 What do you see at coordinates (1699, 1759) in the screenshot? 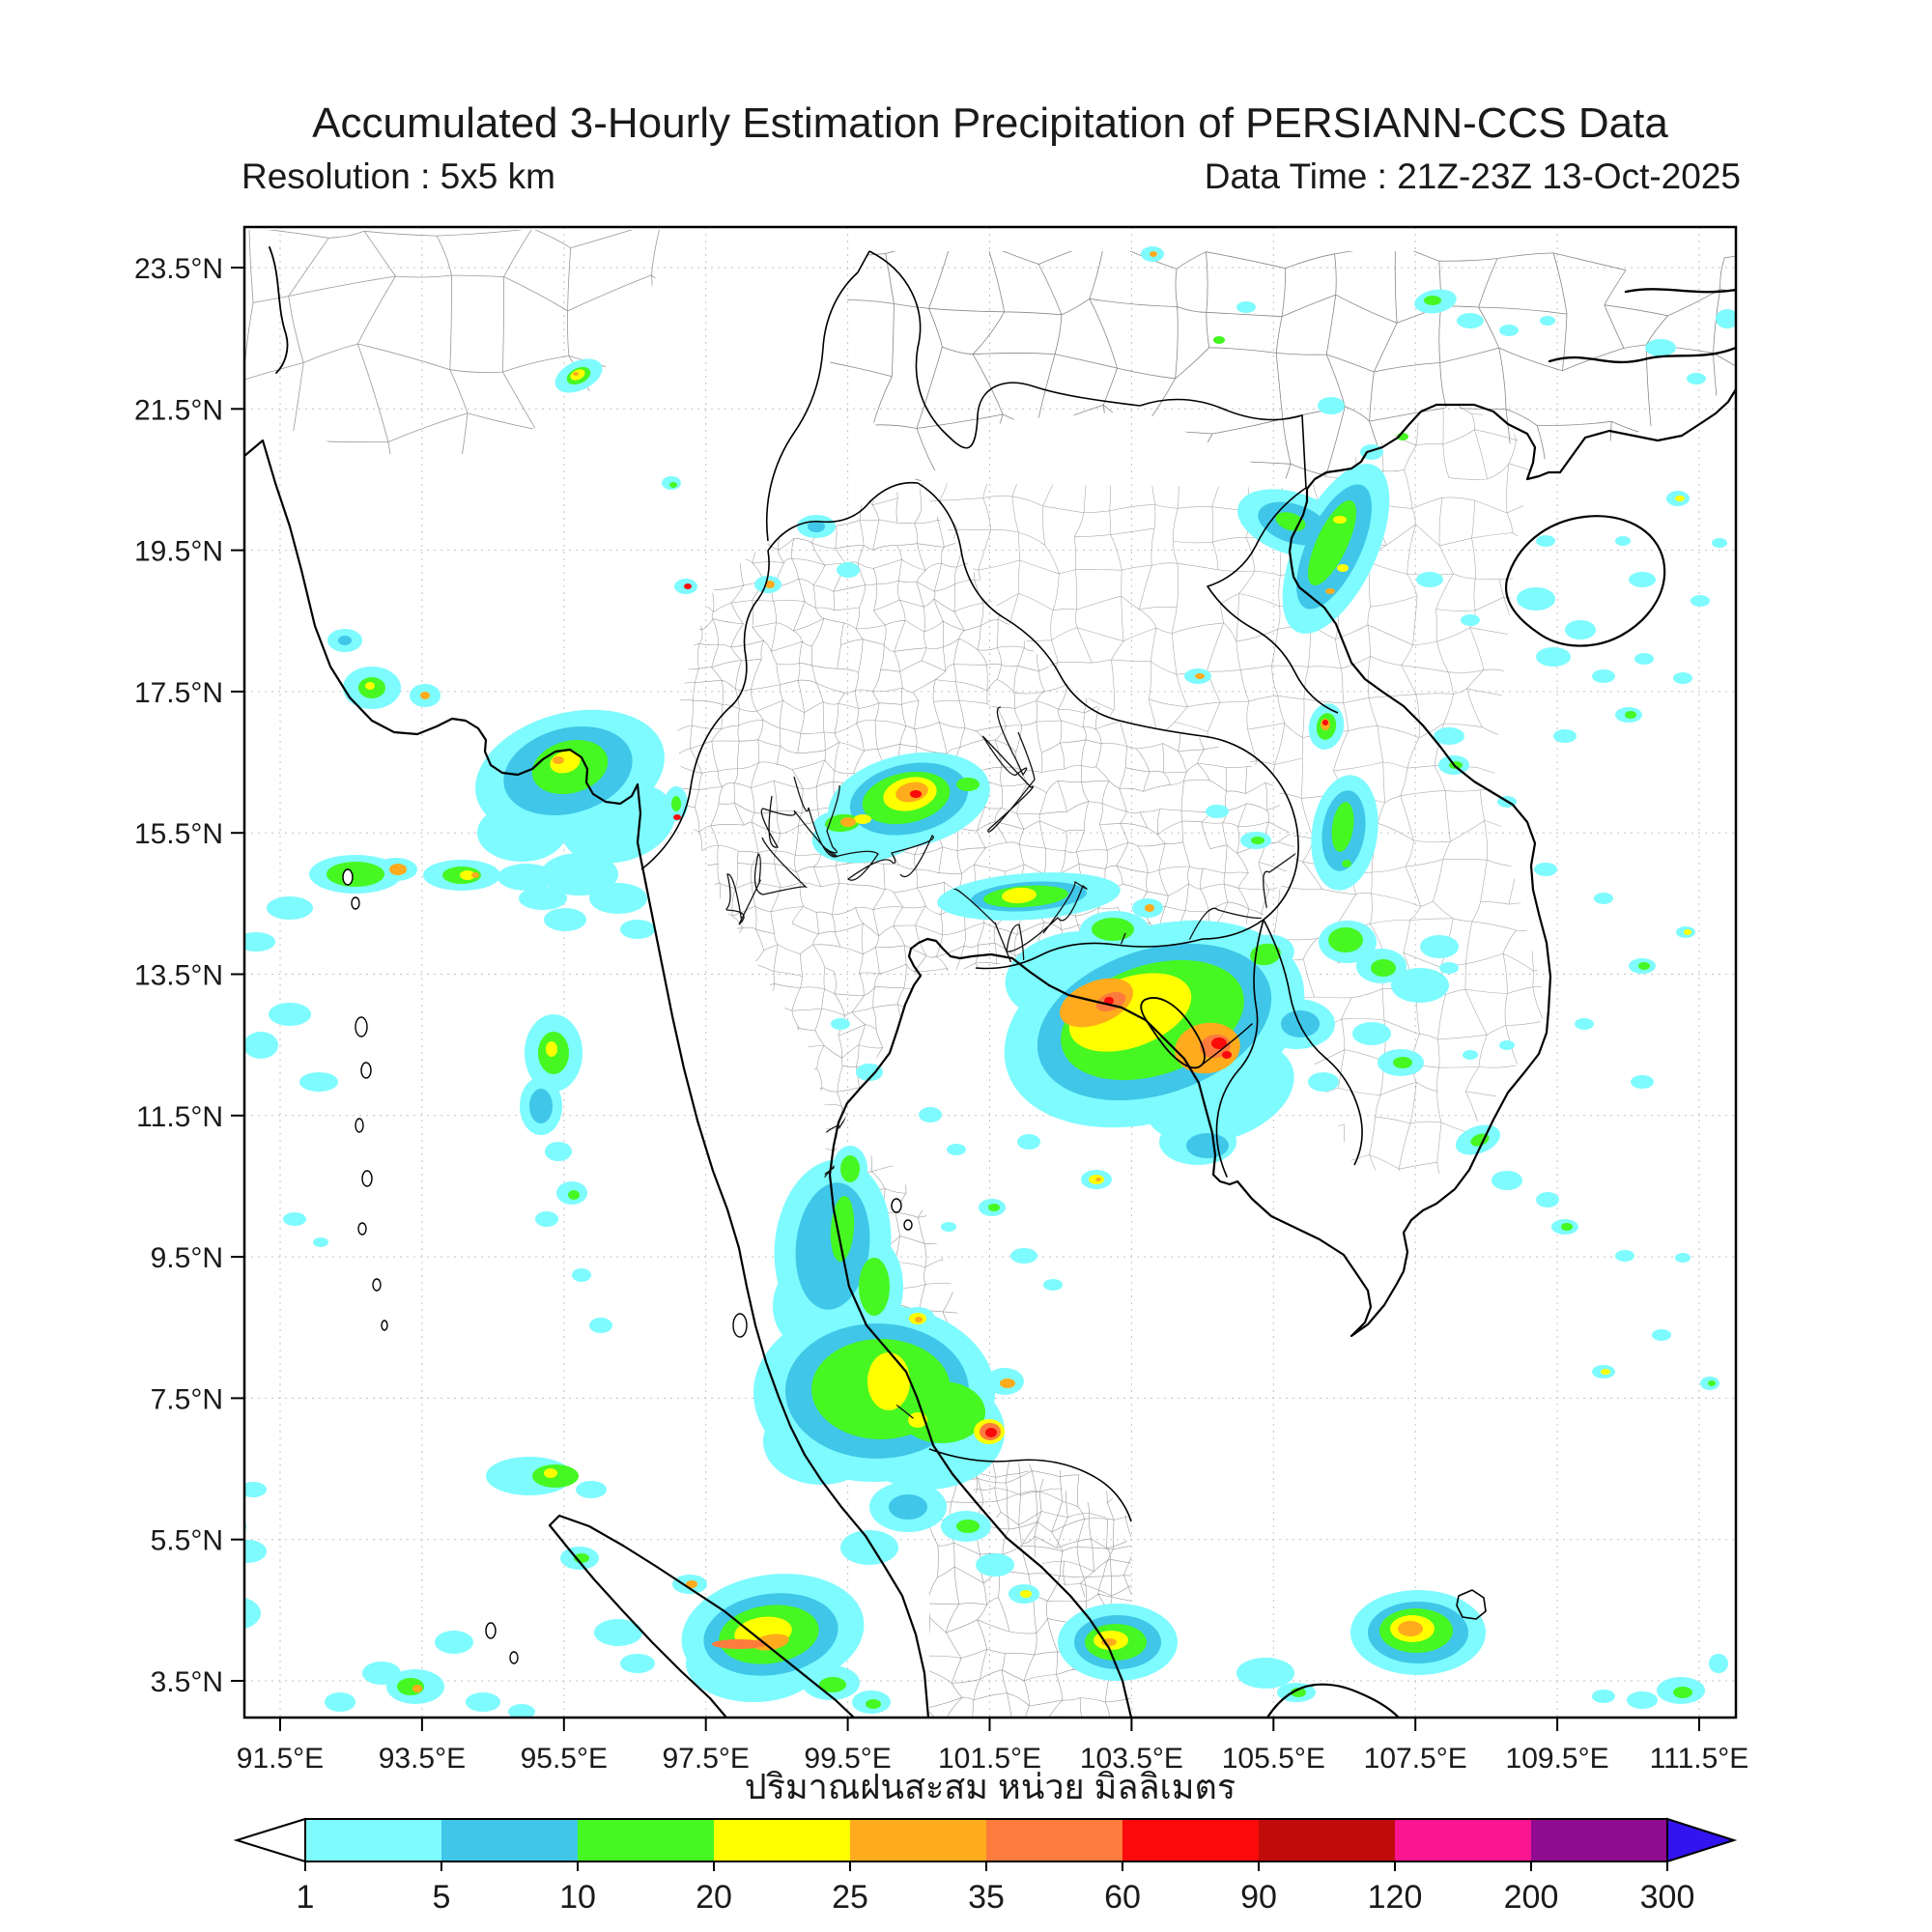
I see `x-tick-label: 111.5°E` at bounding box center [1699, 1759].